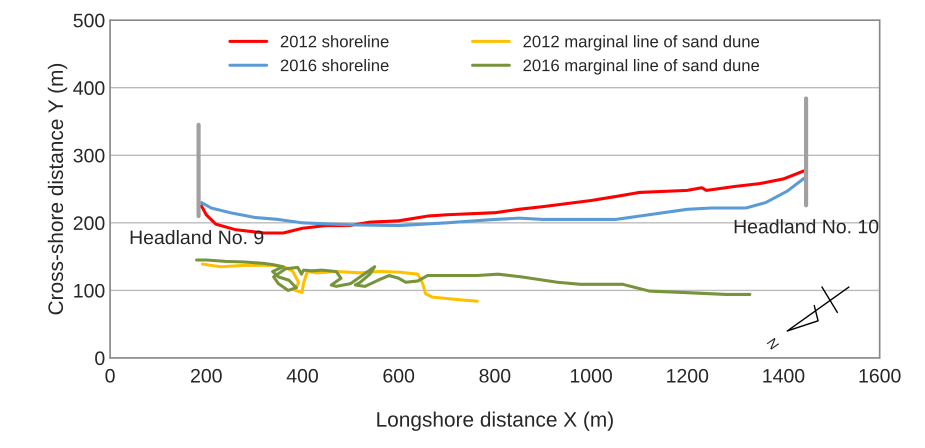  What do you see at coordinates (591, 375) in the screenshot?
I see `x-tick-label: 1000` at bounding box center [591, 375].